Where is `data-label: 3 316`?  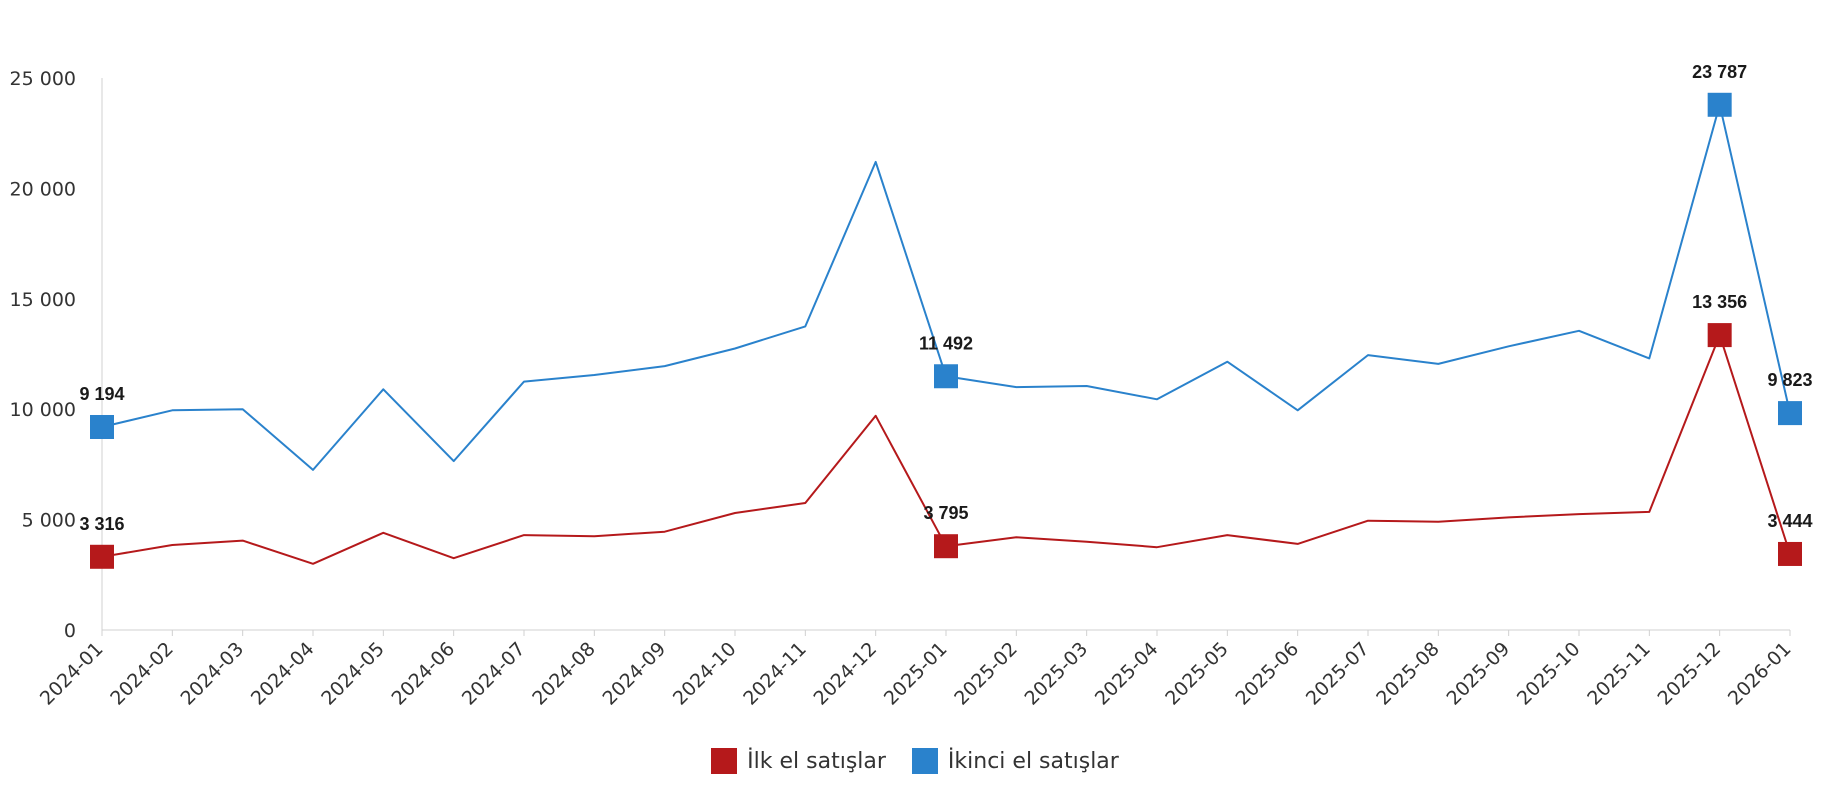 data-label: 3 316 is located at coordinates (101, 524).